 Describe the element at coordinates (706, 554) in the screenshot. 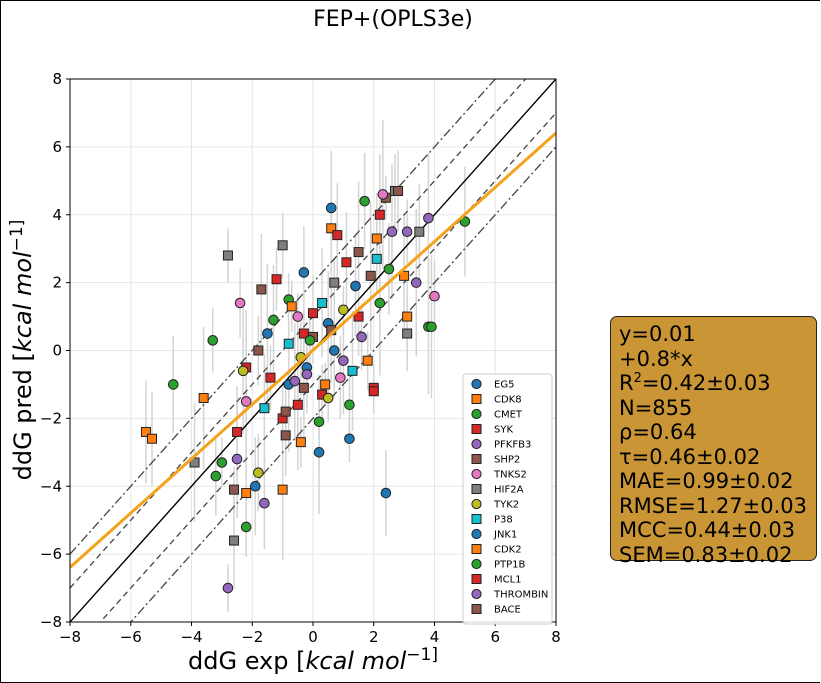

I see `sem-value: SEM=0.83±0.02` at that location.